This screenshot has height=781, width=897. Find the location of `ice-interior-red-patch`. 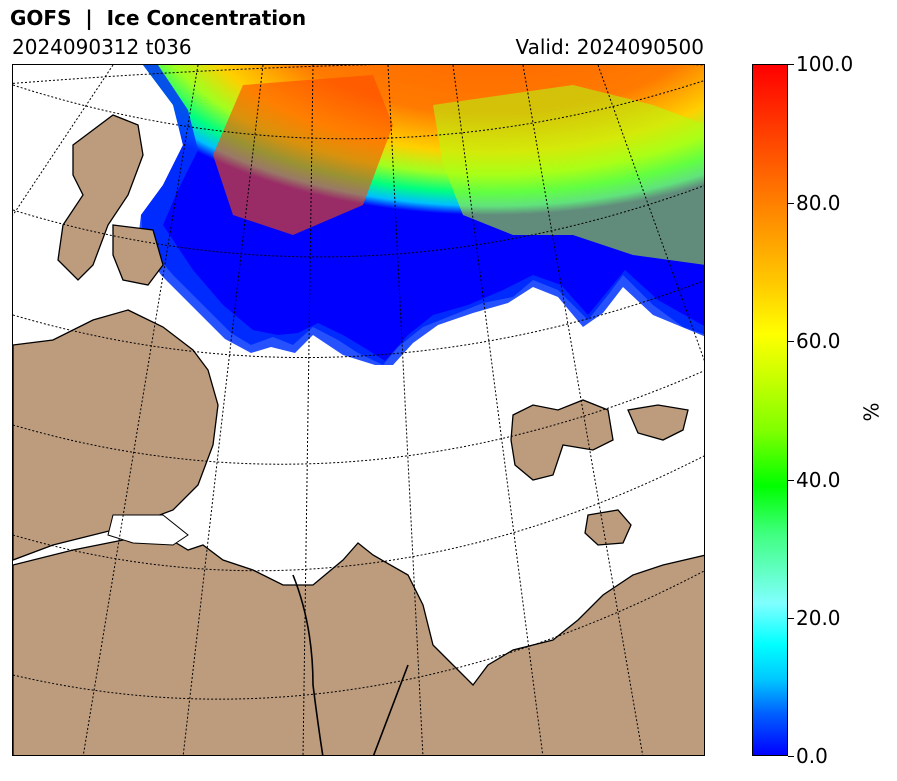

ice-interior-red-patch is located at coordinates (303, 155).